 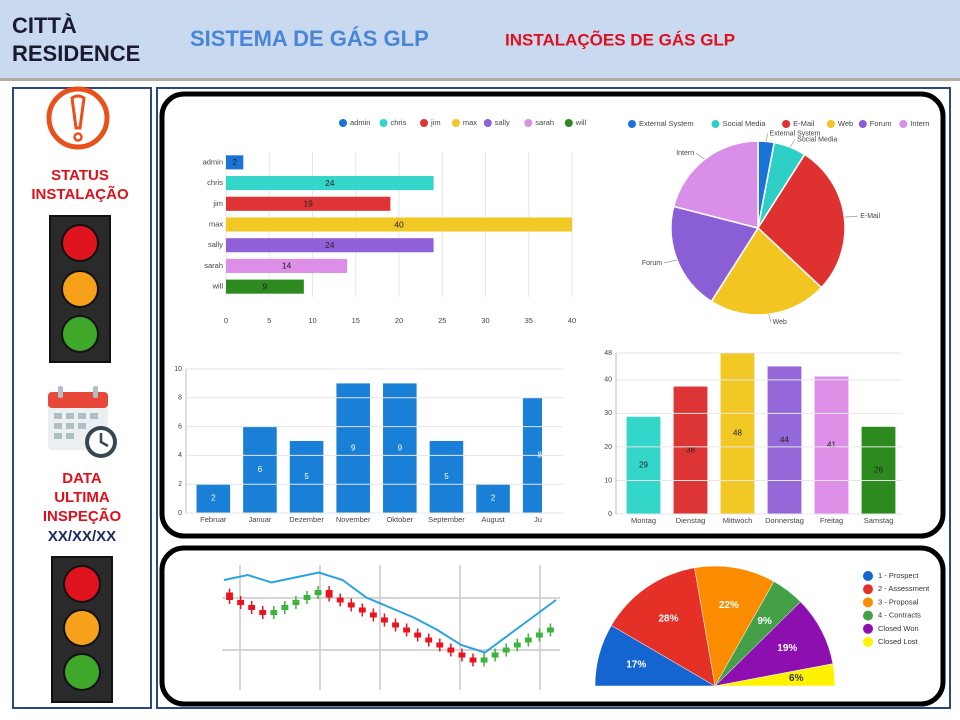 I want to click on y-tick-label: 4, so click(x=180, y=455).